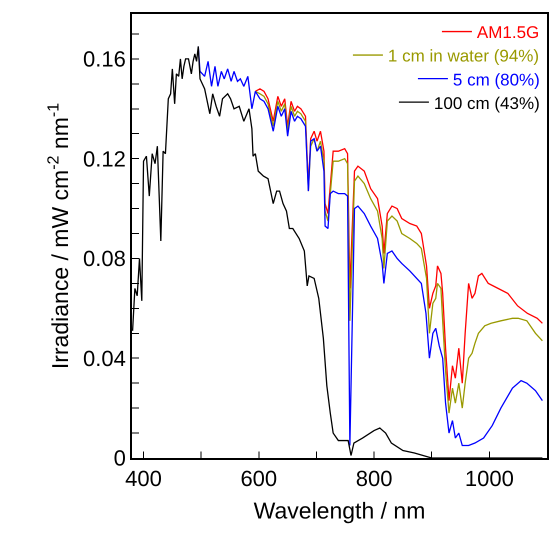 Image resolution: width=552 pixels, height=541 pixels. What do you see at coordinates (104, 159) in the screenshot?
I see `y-tick-label: 0.12` at bounding box center [104, 159].